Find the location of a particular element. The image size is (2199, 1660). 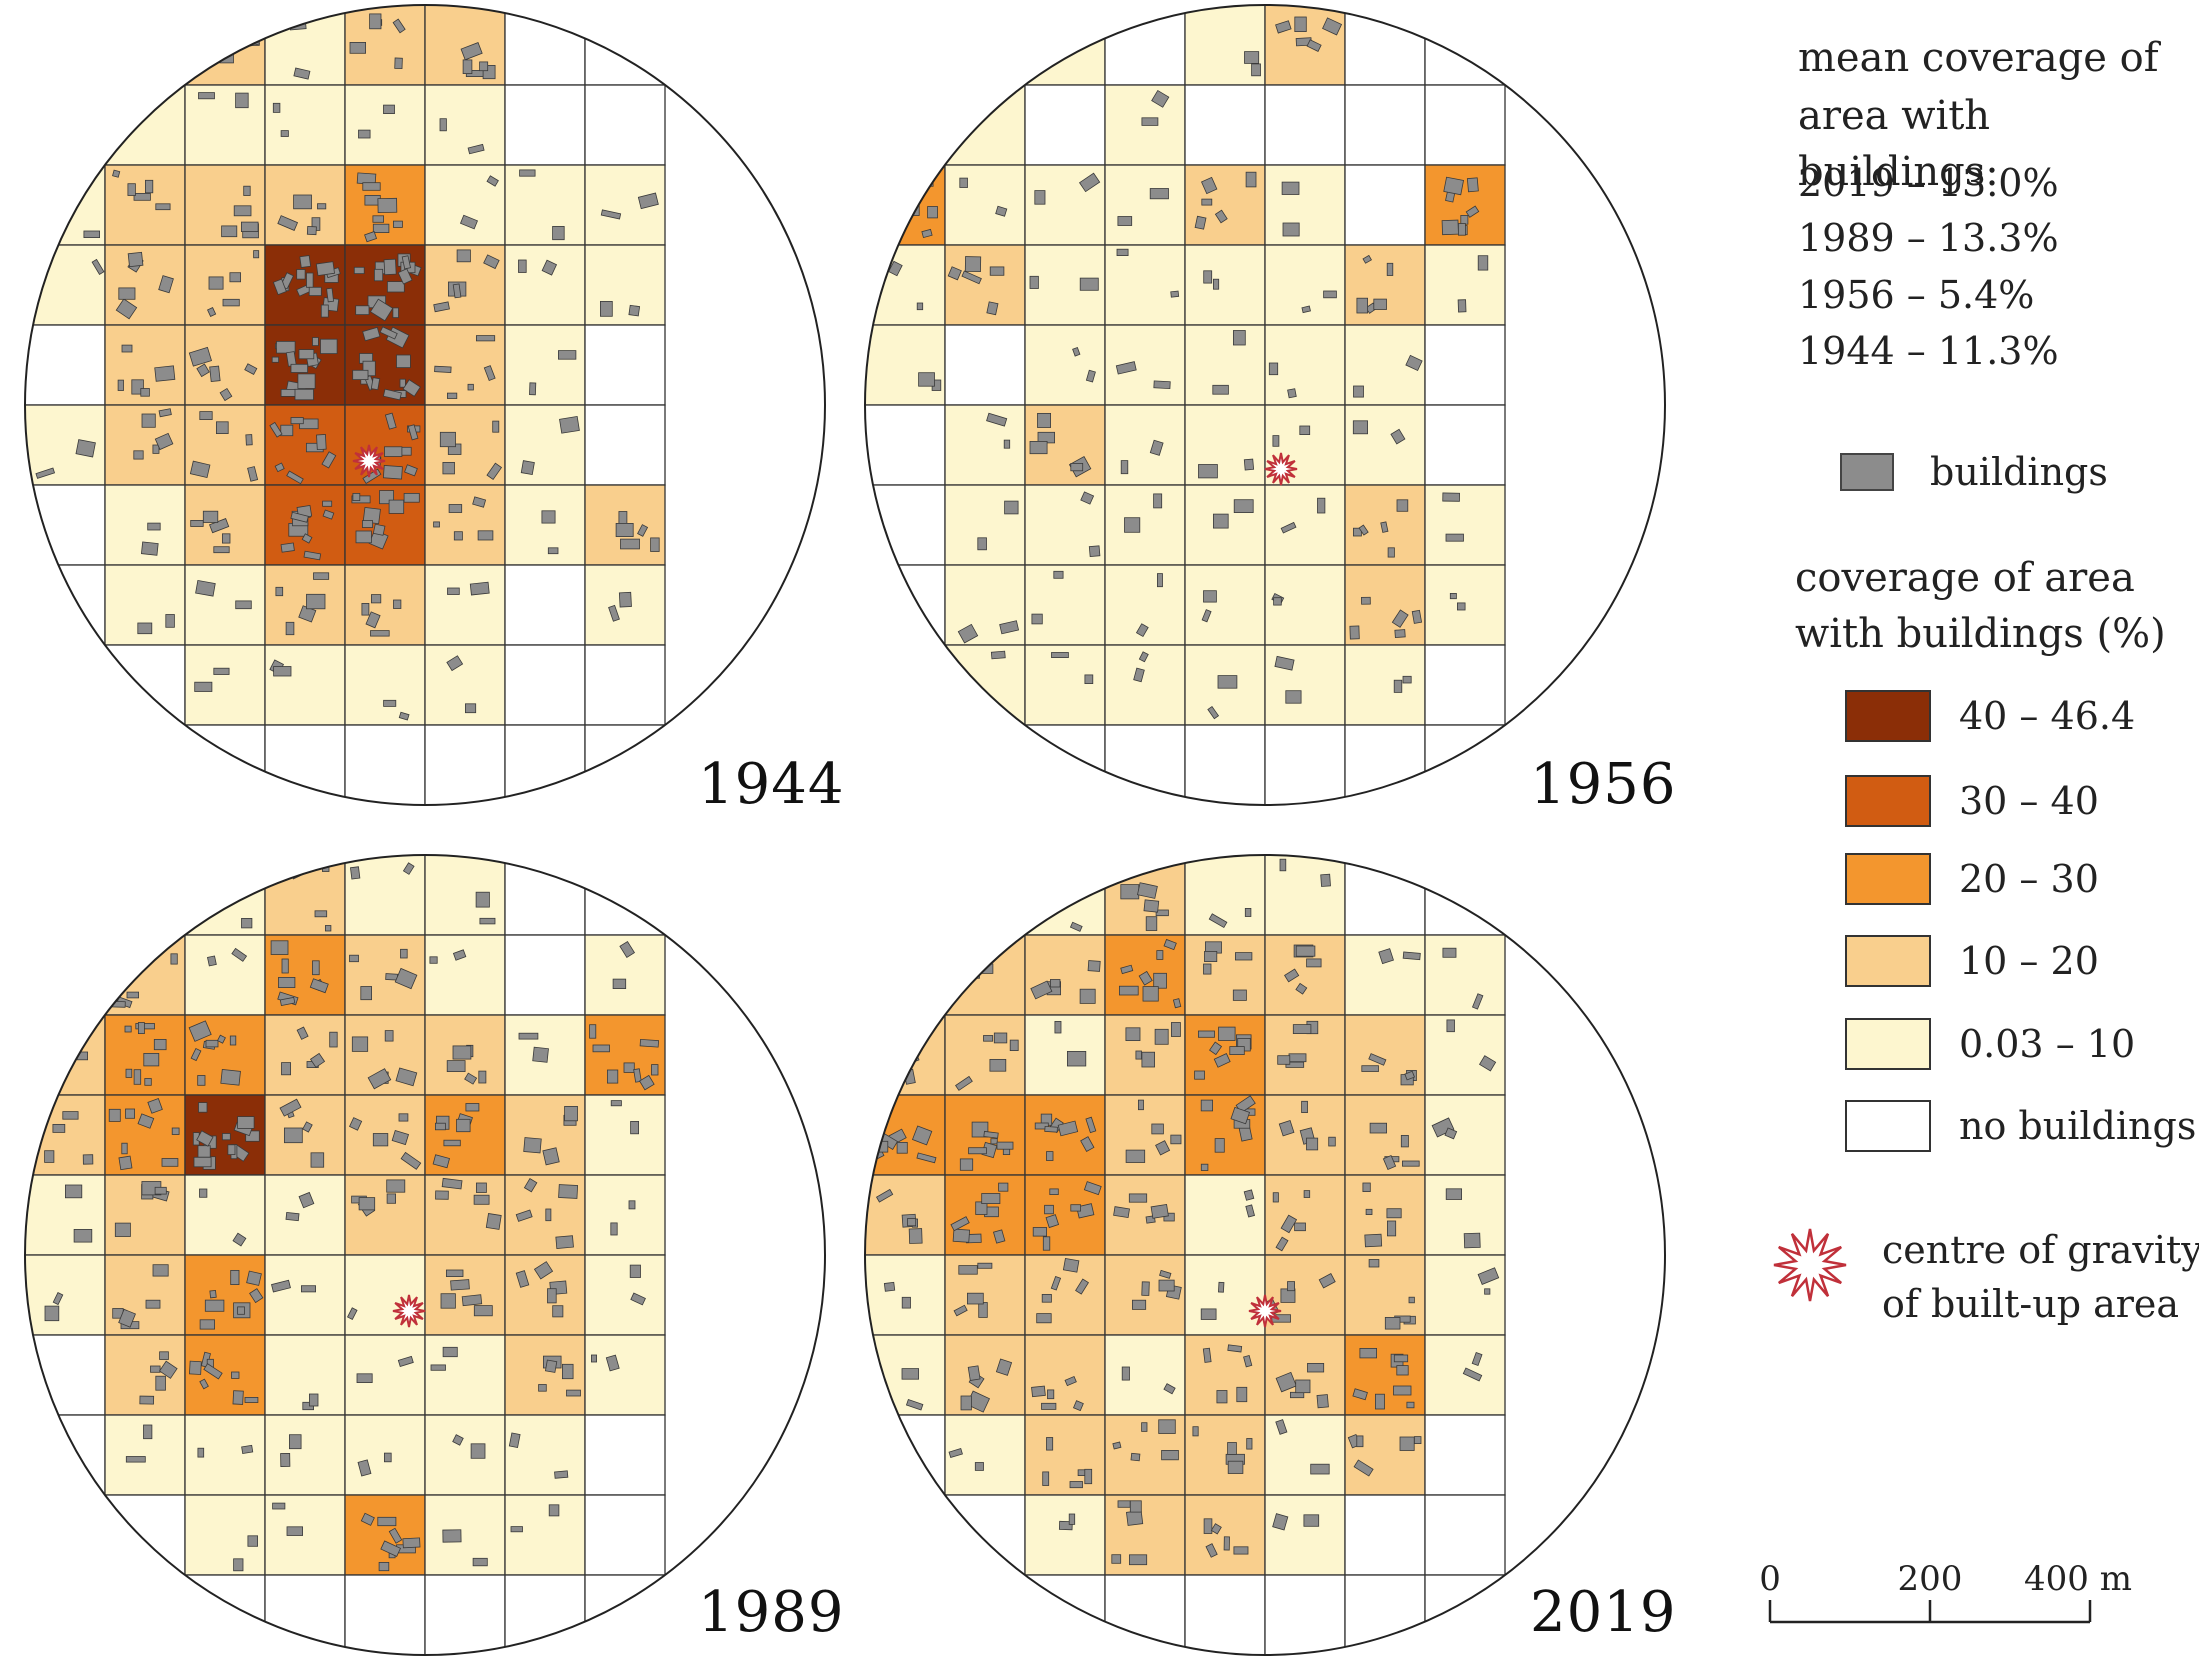

scale-tick-400: 400 m is located at coordinates (2078, 1579).